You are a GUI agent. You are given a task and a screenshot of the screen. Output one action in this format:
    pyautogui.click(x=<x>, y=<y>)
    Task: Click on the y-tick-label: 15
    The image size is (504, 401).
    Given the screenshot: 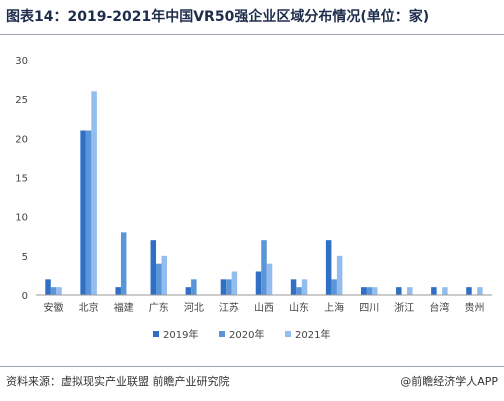 What is the action you would take?
    pyautogui.click(x=21, y=179)
    